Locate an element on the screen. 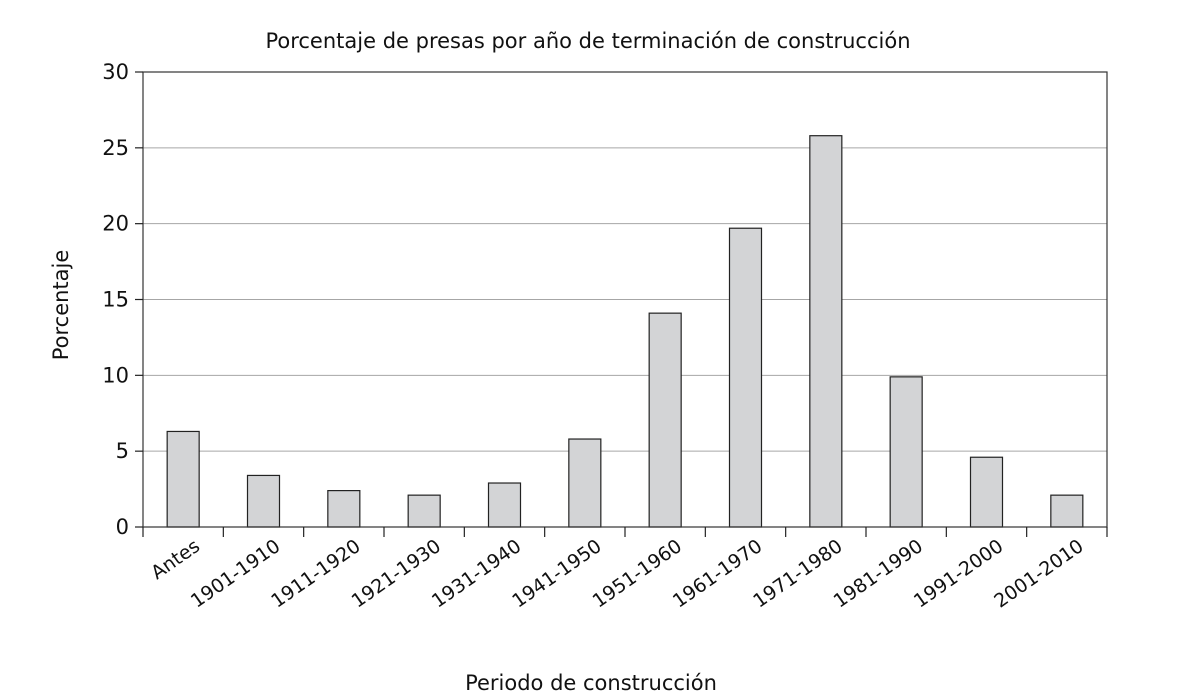 This screenshot has height=692, width=1184. x-tick-label: 1921-1930 is located at coordinates (396, 573).